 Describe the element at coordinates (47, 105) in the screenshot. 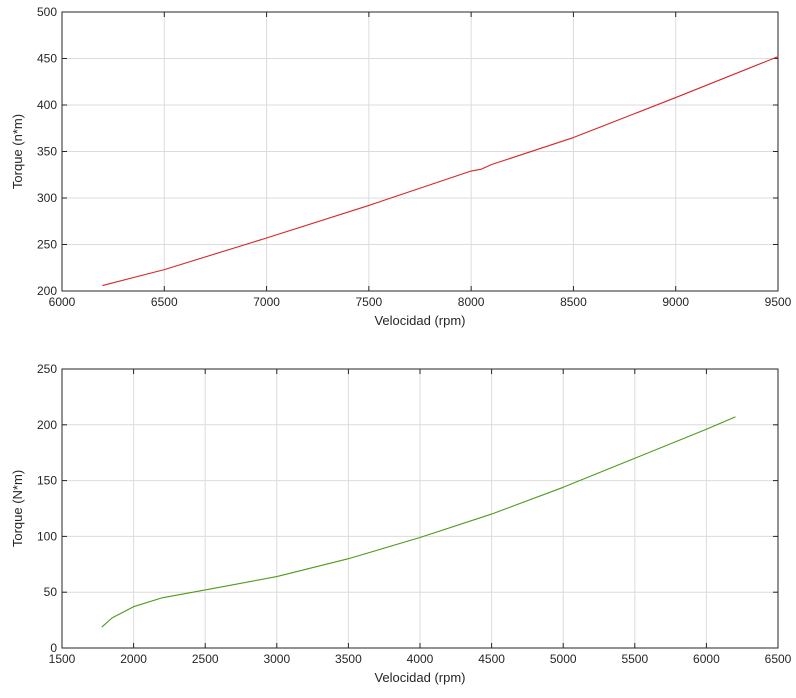

I see `y-tick-label: 400` at that location.